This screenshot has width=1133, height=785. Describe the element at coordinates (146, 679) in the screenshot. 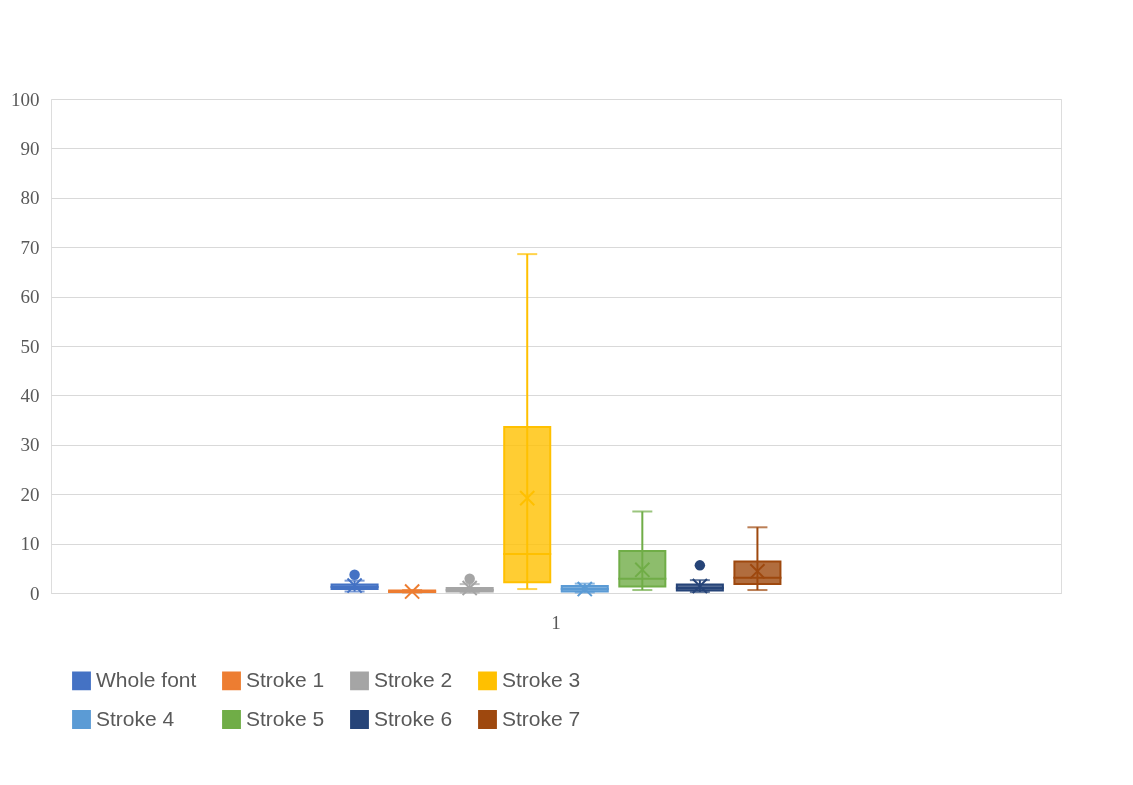

I see `legend-label: Whole font` at that location.